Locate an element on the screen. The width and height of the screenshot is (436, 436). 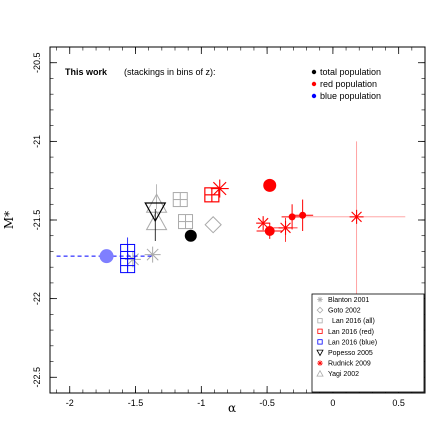
main-legend-label: red population is located at coordinates (348, 84).